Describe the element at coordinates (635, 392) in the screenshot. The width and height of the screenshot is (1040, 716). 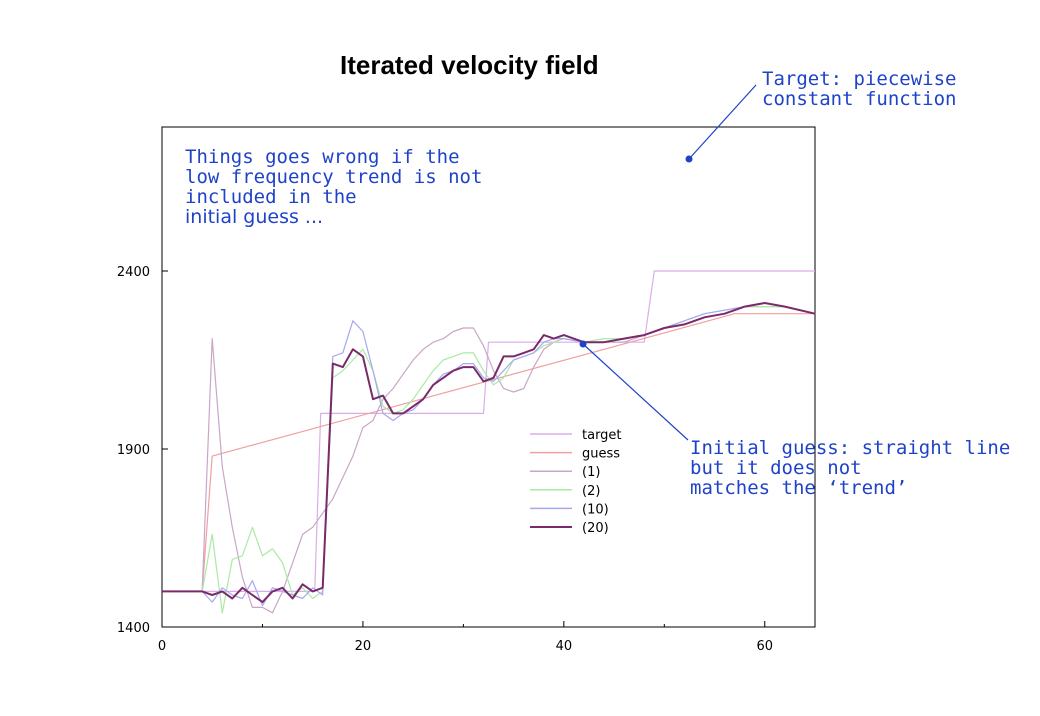
I see `pointer-line-guess` at that location.